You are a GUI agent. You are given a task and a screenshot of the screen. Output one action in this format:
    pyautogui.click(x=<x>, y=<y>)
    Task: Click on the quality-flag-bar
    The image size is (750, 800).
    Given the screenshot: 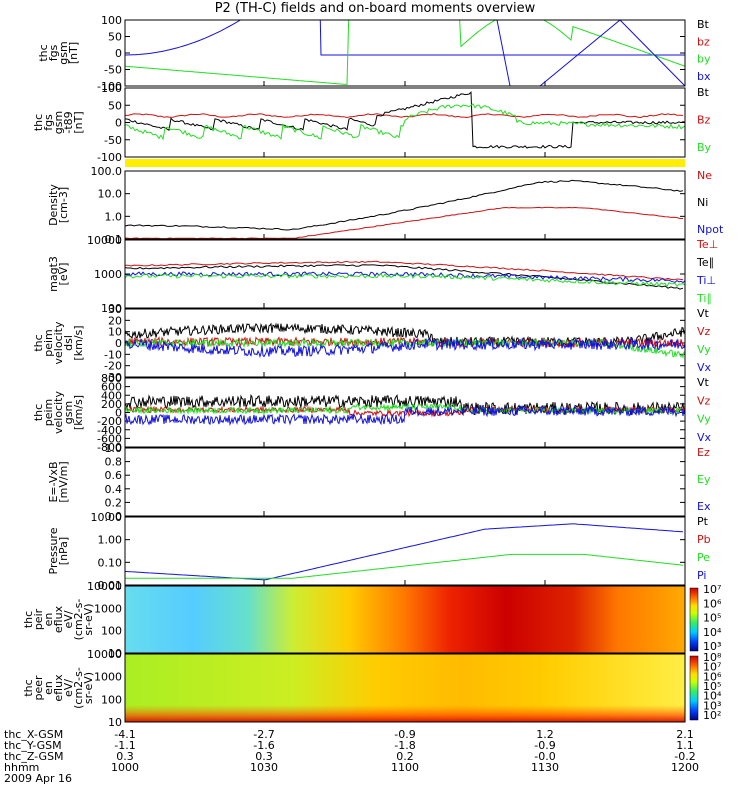 What is the action you would take?
    pyautogui.click(x=405, y=163)
    